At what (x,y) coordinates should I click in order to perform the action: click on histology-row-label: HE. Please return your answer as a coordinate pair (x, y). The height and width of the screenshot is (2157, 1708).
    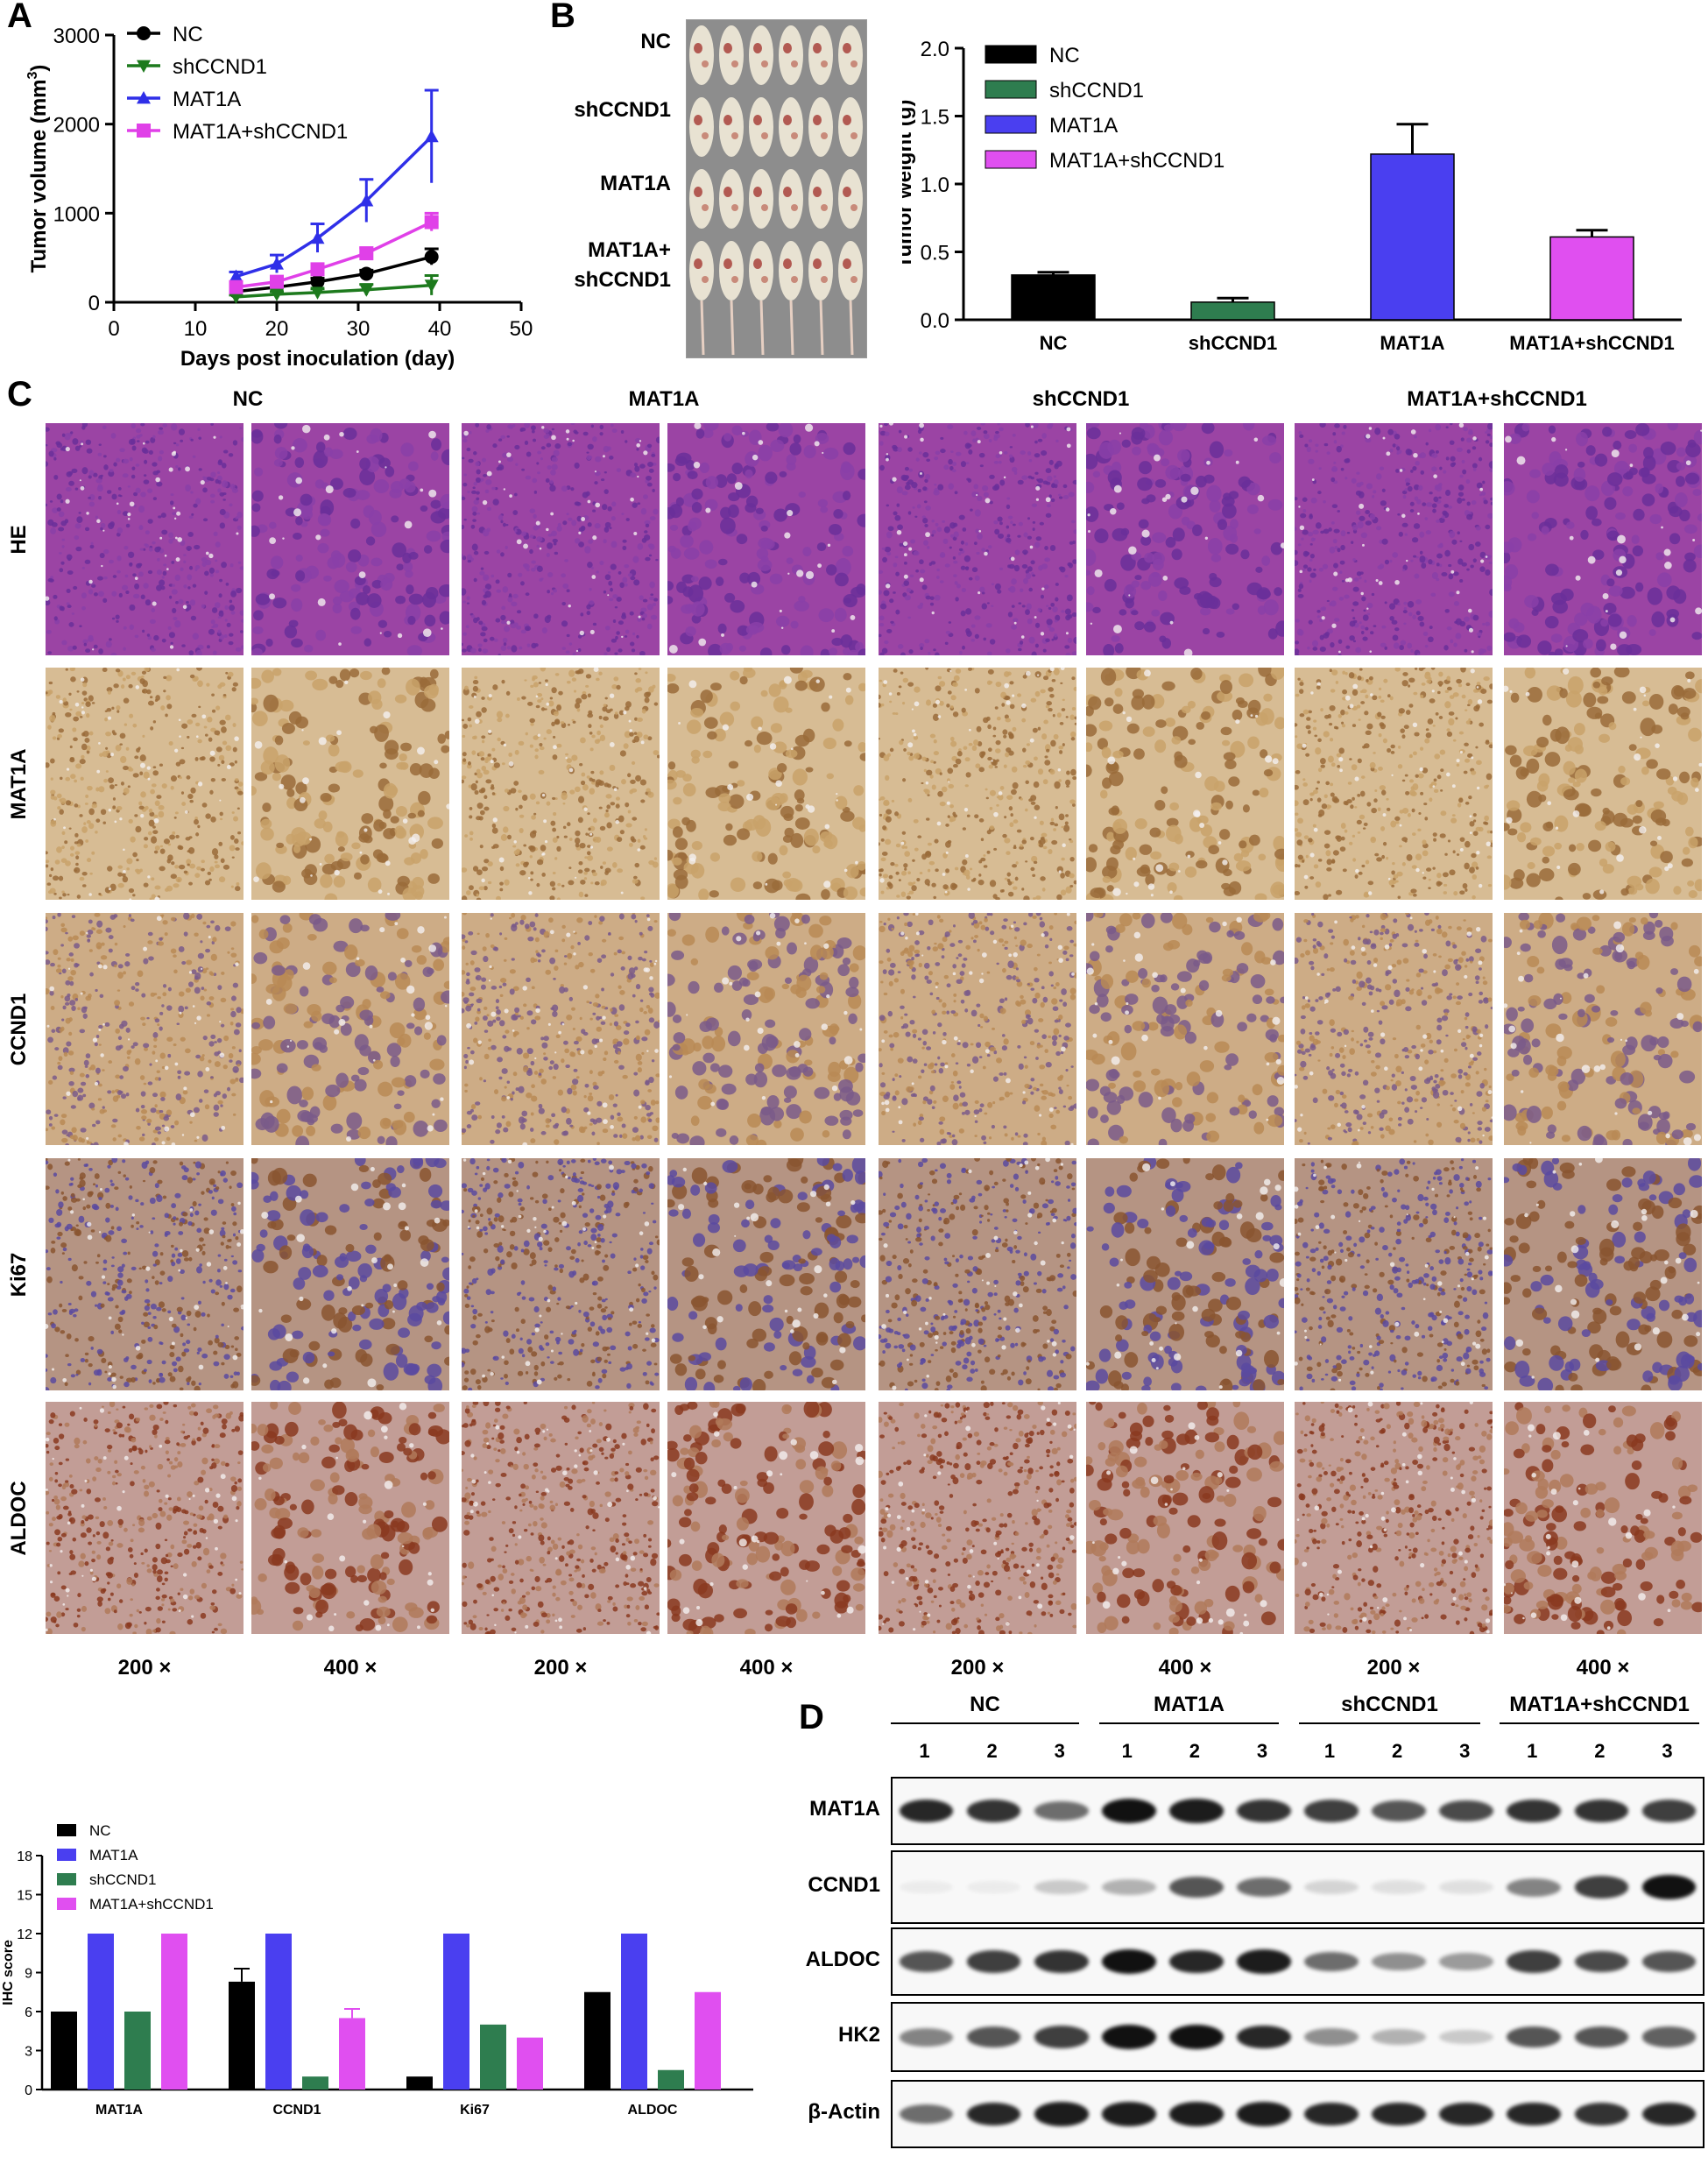
    Looking at the image, I should click on (19, 539).